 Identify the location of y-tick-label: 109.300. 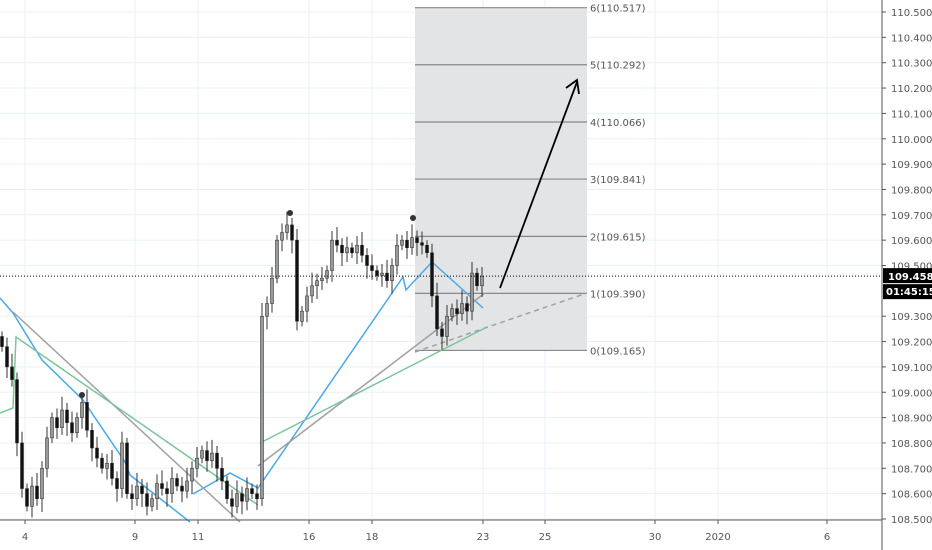
(911, 317).